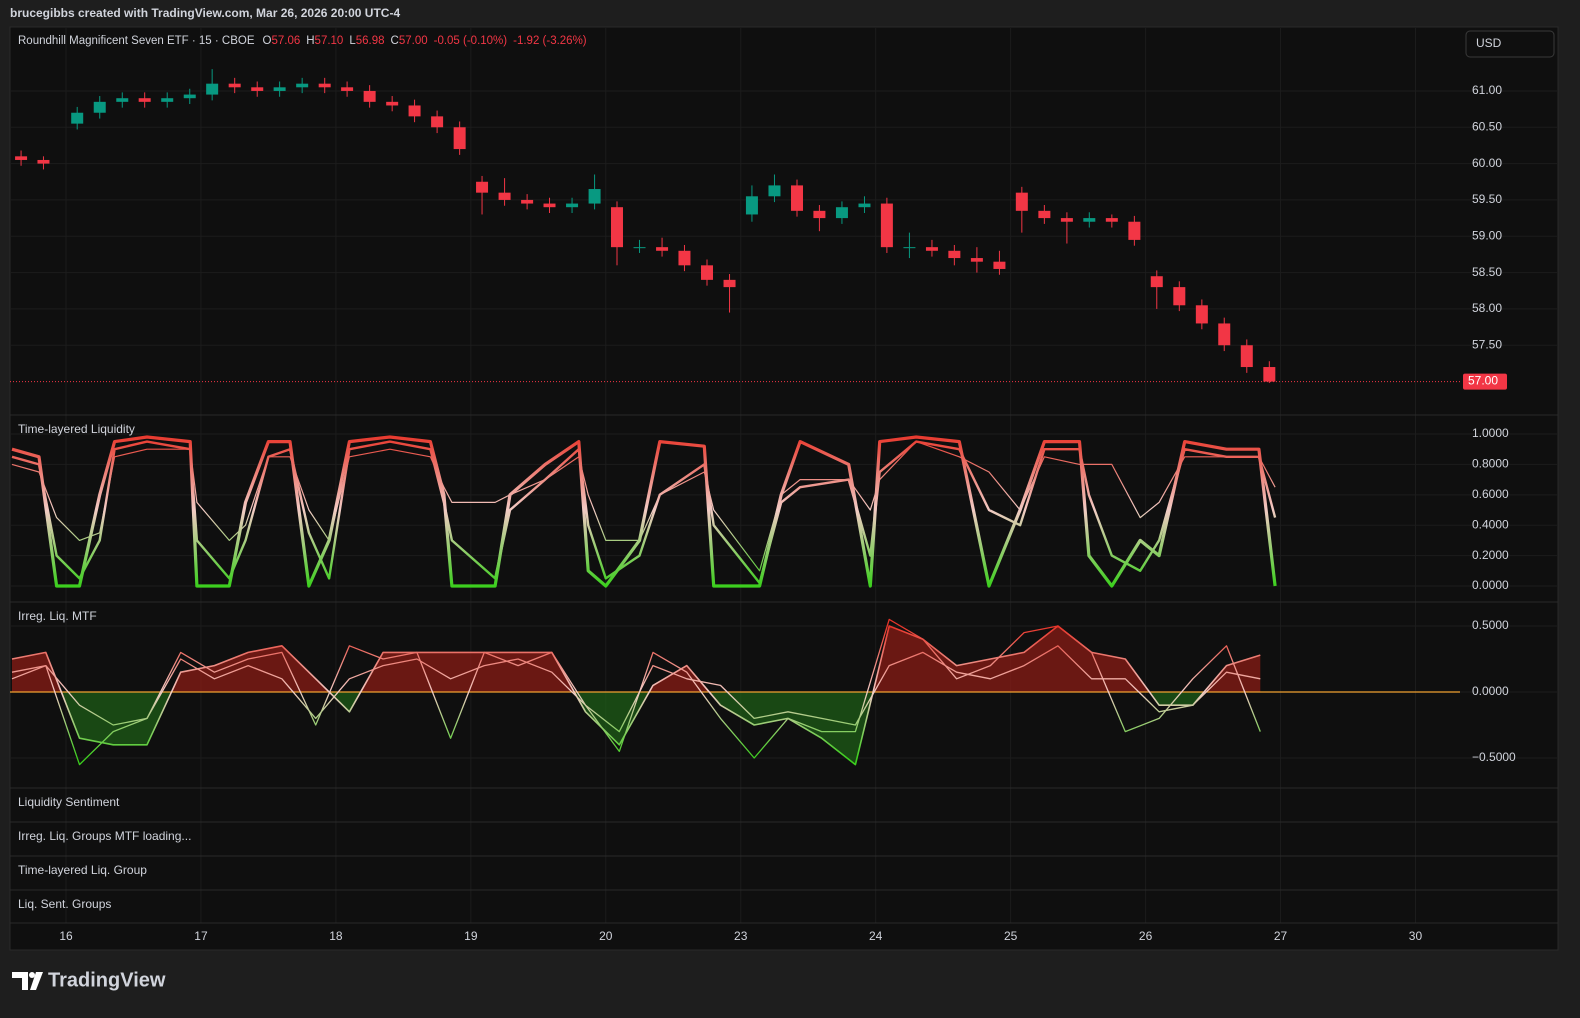 The height and width of the screenshot is (1018, 1580). I want to click on x-tick-label: 20, so click(606, 936).